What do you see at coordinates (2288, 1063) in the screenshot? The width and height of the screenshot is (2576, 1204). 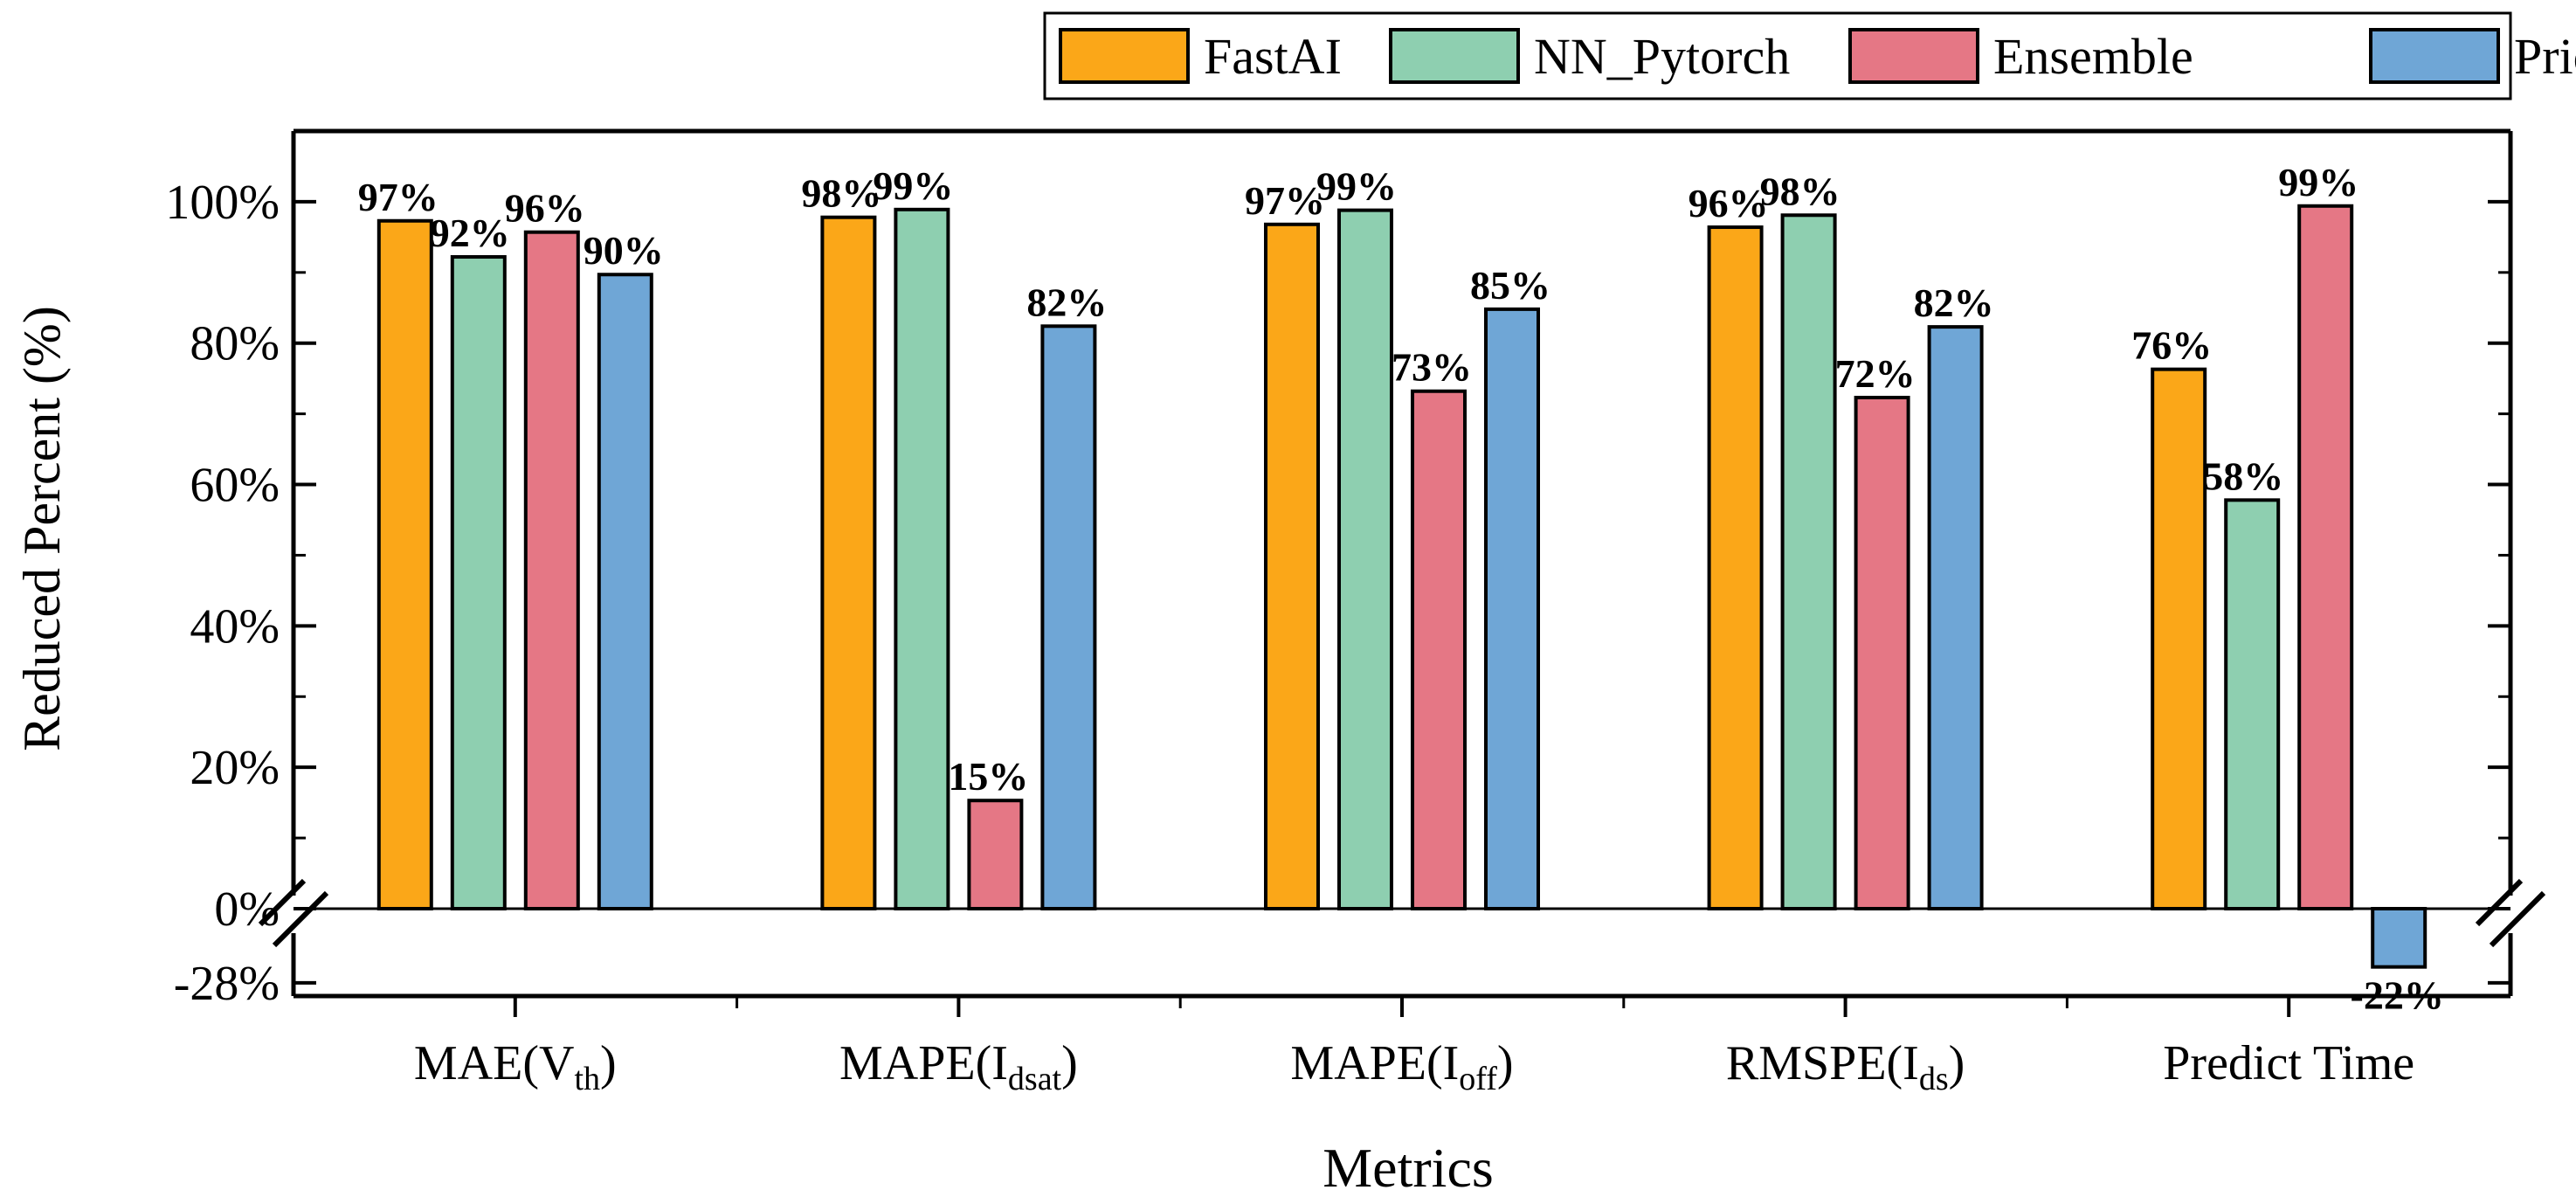 I see `x-tick-label: Predict Time` at bounding box center [2288, 1063].